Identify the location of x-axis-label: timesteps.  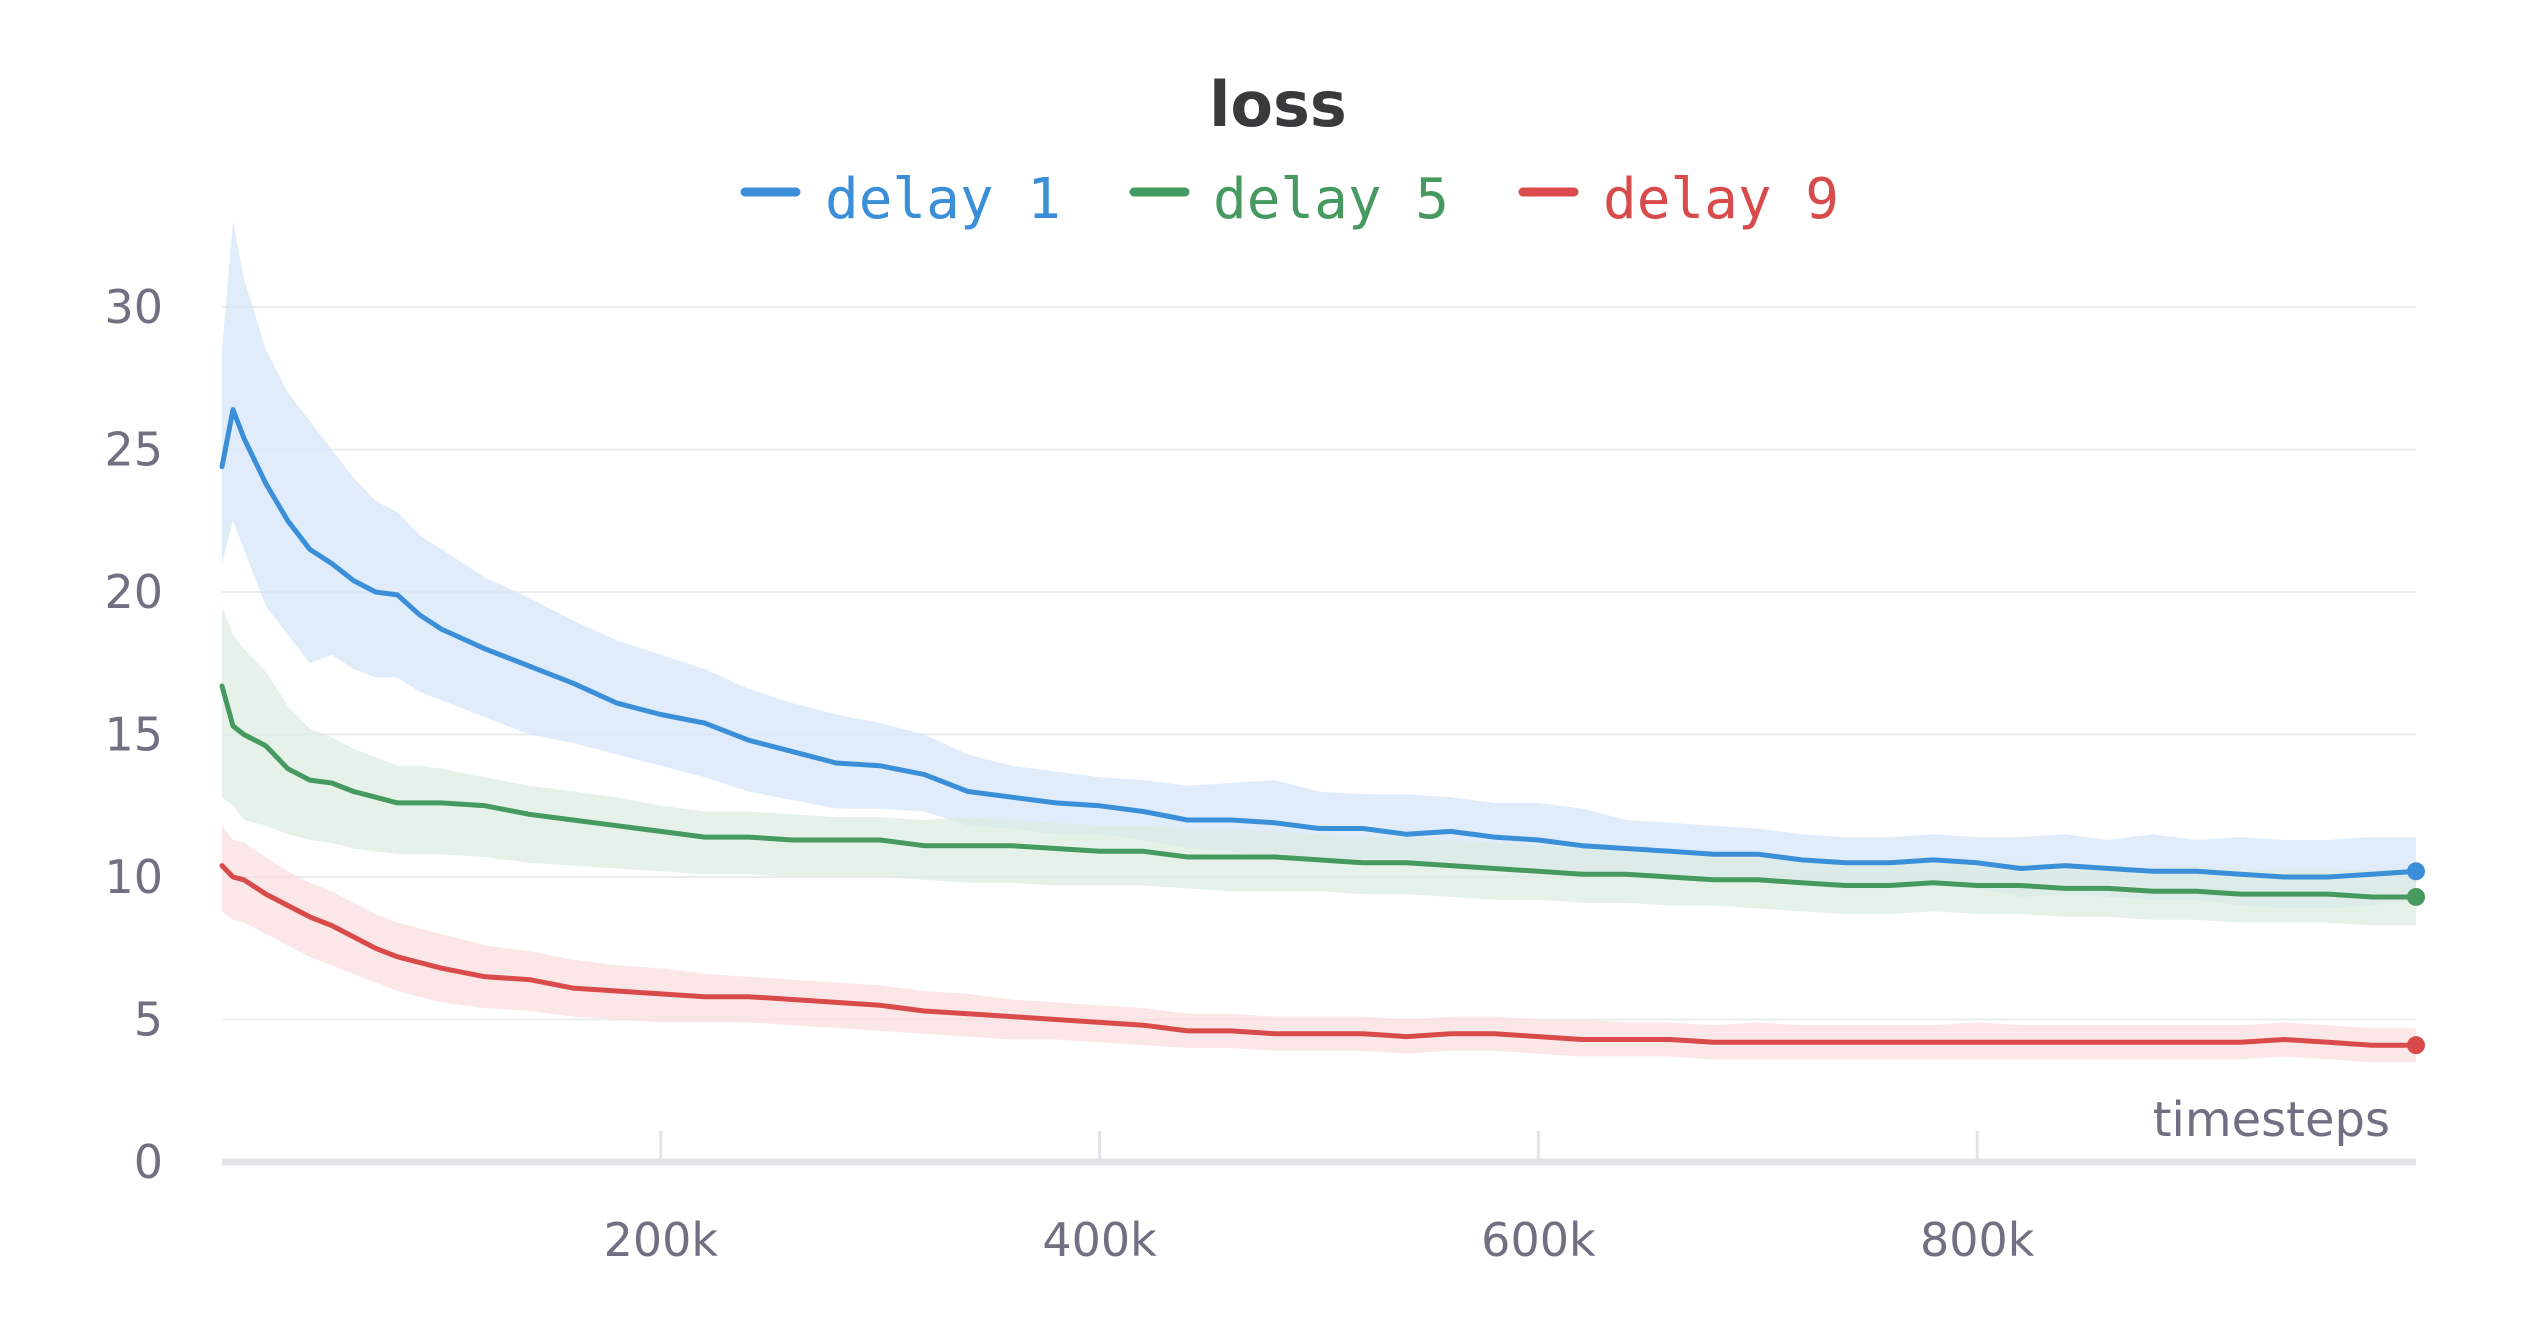
(2271, 1120).